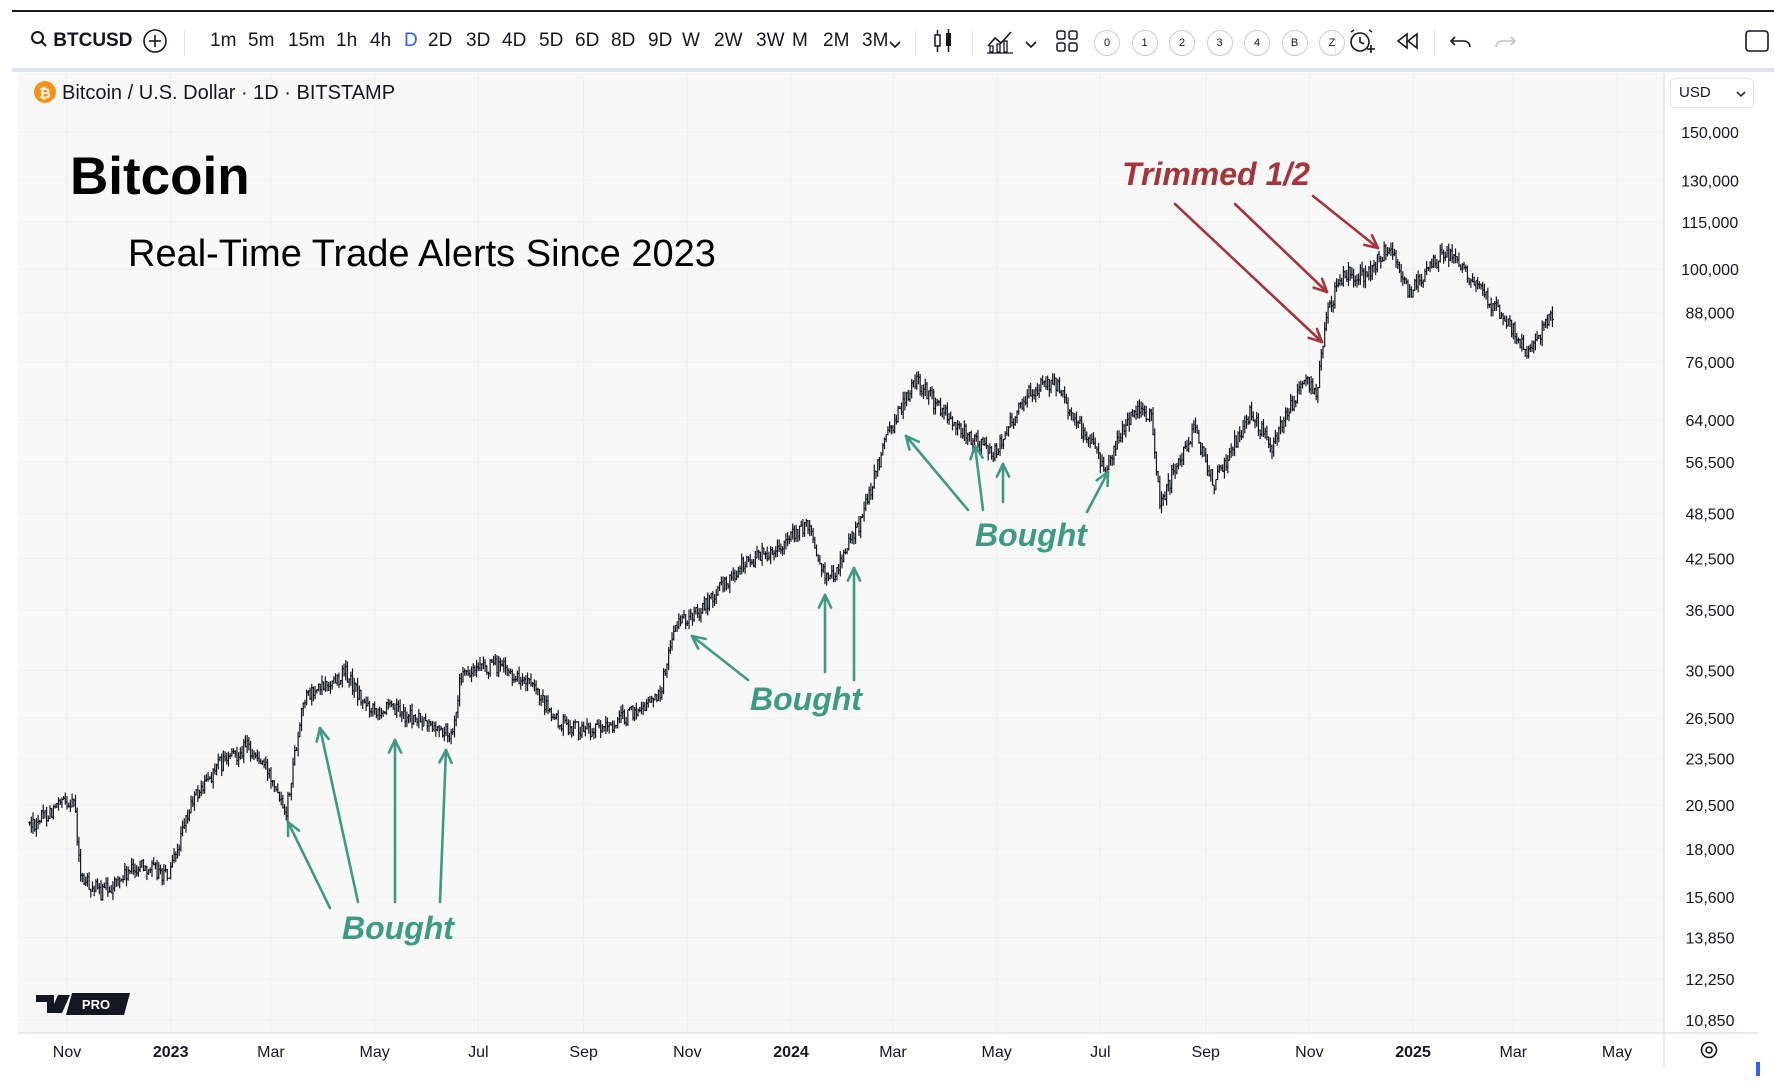 This screenshot has width=1774, height=1092. Describe the element at coordinates (39, 39) in the screenshot. I see `search-icon` at that location.